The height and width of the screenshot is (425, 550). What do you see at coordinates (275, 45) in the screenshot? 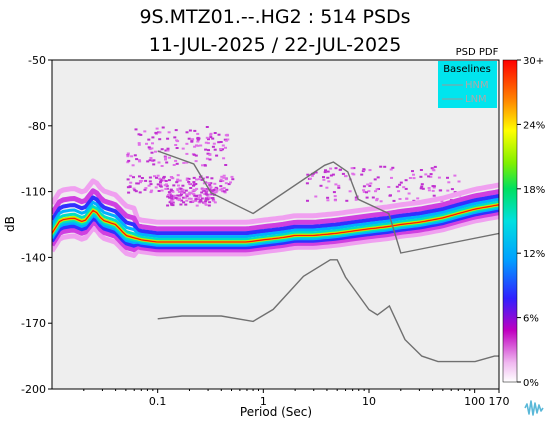
I see `chart-subtitle: 11-JUL-2025 / 22-JUL-2025` at bounding box center [275, 45].